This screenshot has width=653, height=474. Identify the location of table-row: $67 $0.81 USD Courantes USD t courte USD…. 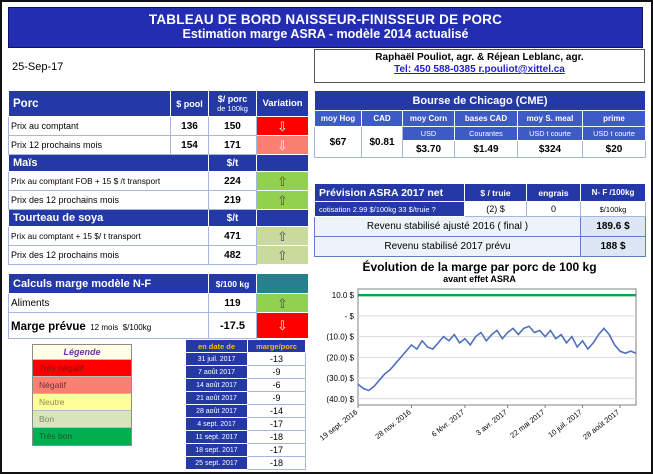
(480, 142).